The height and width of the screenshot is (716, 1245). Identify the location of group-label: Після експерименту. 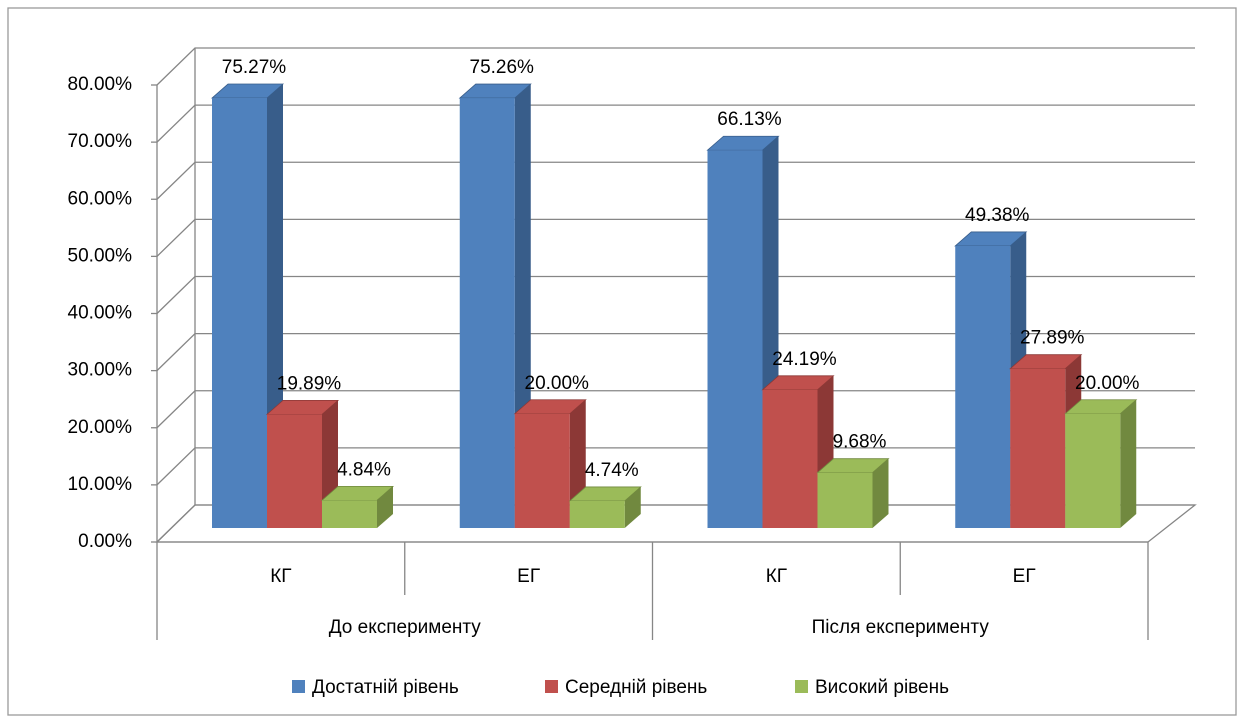
(901, 627).